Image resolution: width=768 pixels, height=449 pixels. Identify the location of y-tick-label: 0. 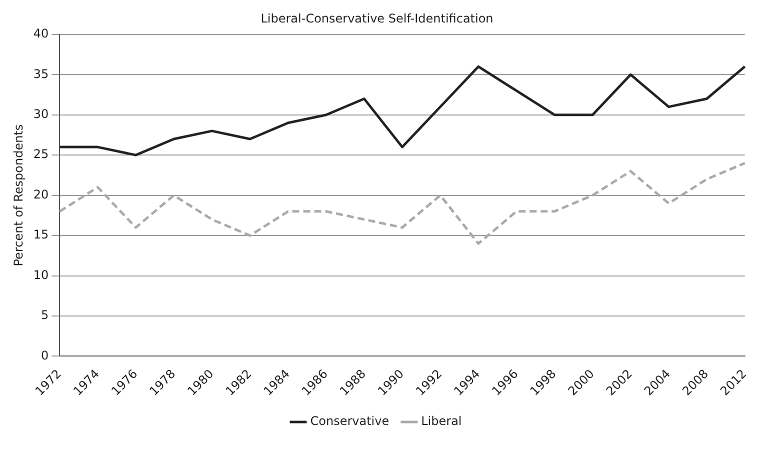
(45, 355).